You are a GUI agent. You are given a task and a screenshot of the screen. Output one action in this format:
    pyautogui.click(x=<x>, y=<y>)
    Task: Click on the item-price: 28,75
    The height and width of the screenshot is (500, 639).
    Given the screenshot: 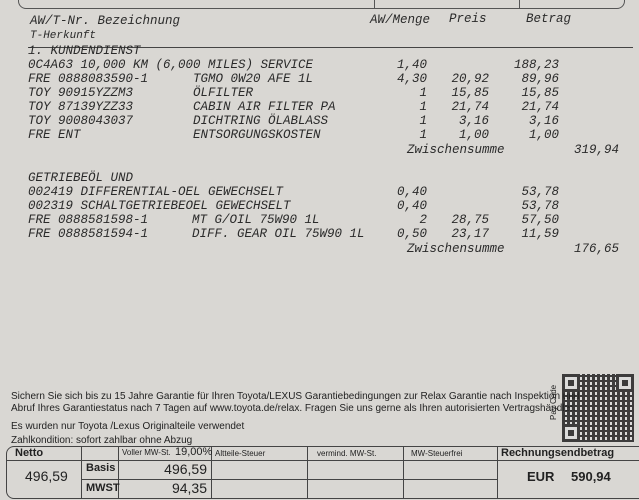 What is the action you would take?
    pyautogui.click(x=470, y=220)
    